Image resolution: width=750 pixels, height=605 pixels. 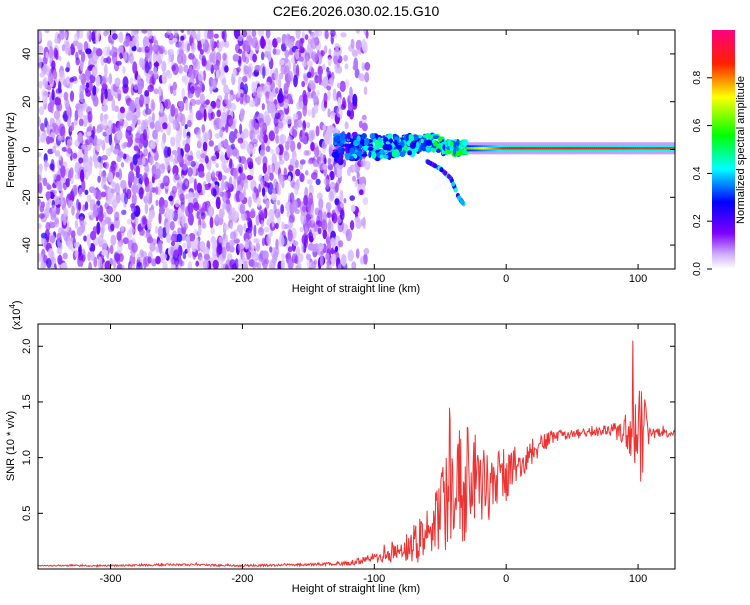 I want to click on chart-title: C2E6.2026.030.02.15.G10, so click(x=356, y=11).